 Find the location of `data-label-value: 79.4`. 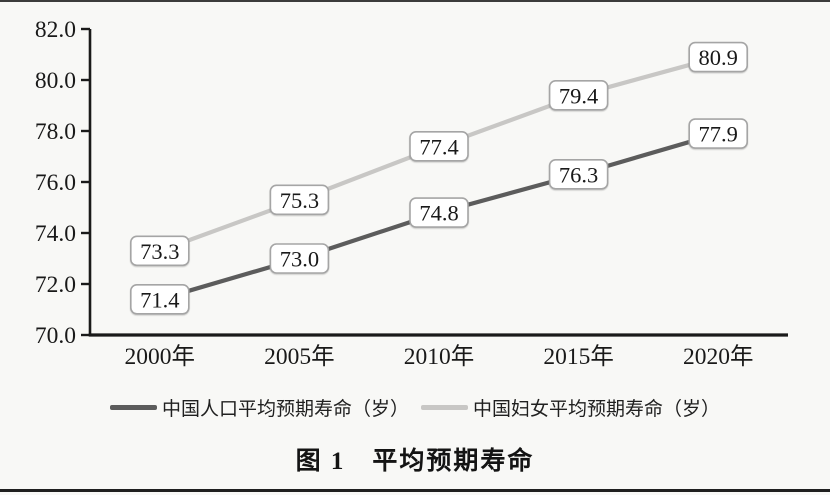

data-label-value: 79.4 is located at coordinates (578, 95).